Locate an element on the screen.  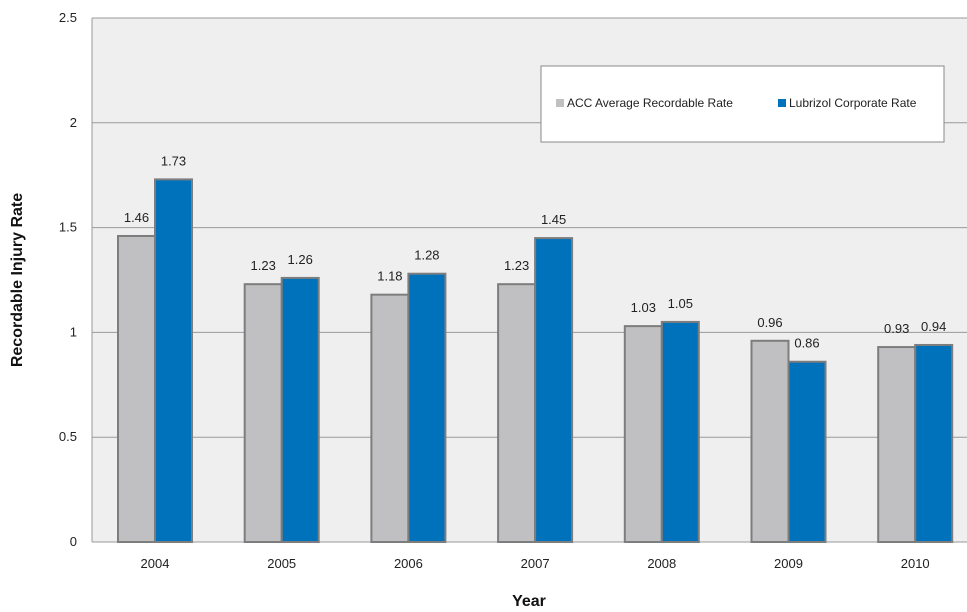
bar-lubrizol-2008 is located at coordinates (680, 432).